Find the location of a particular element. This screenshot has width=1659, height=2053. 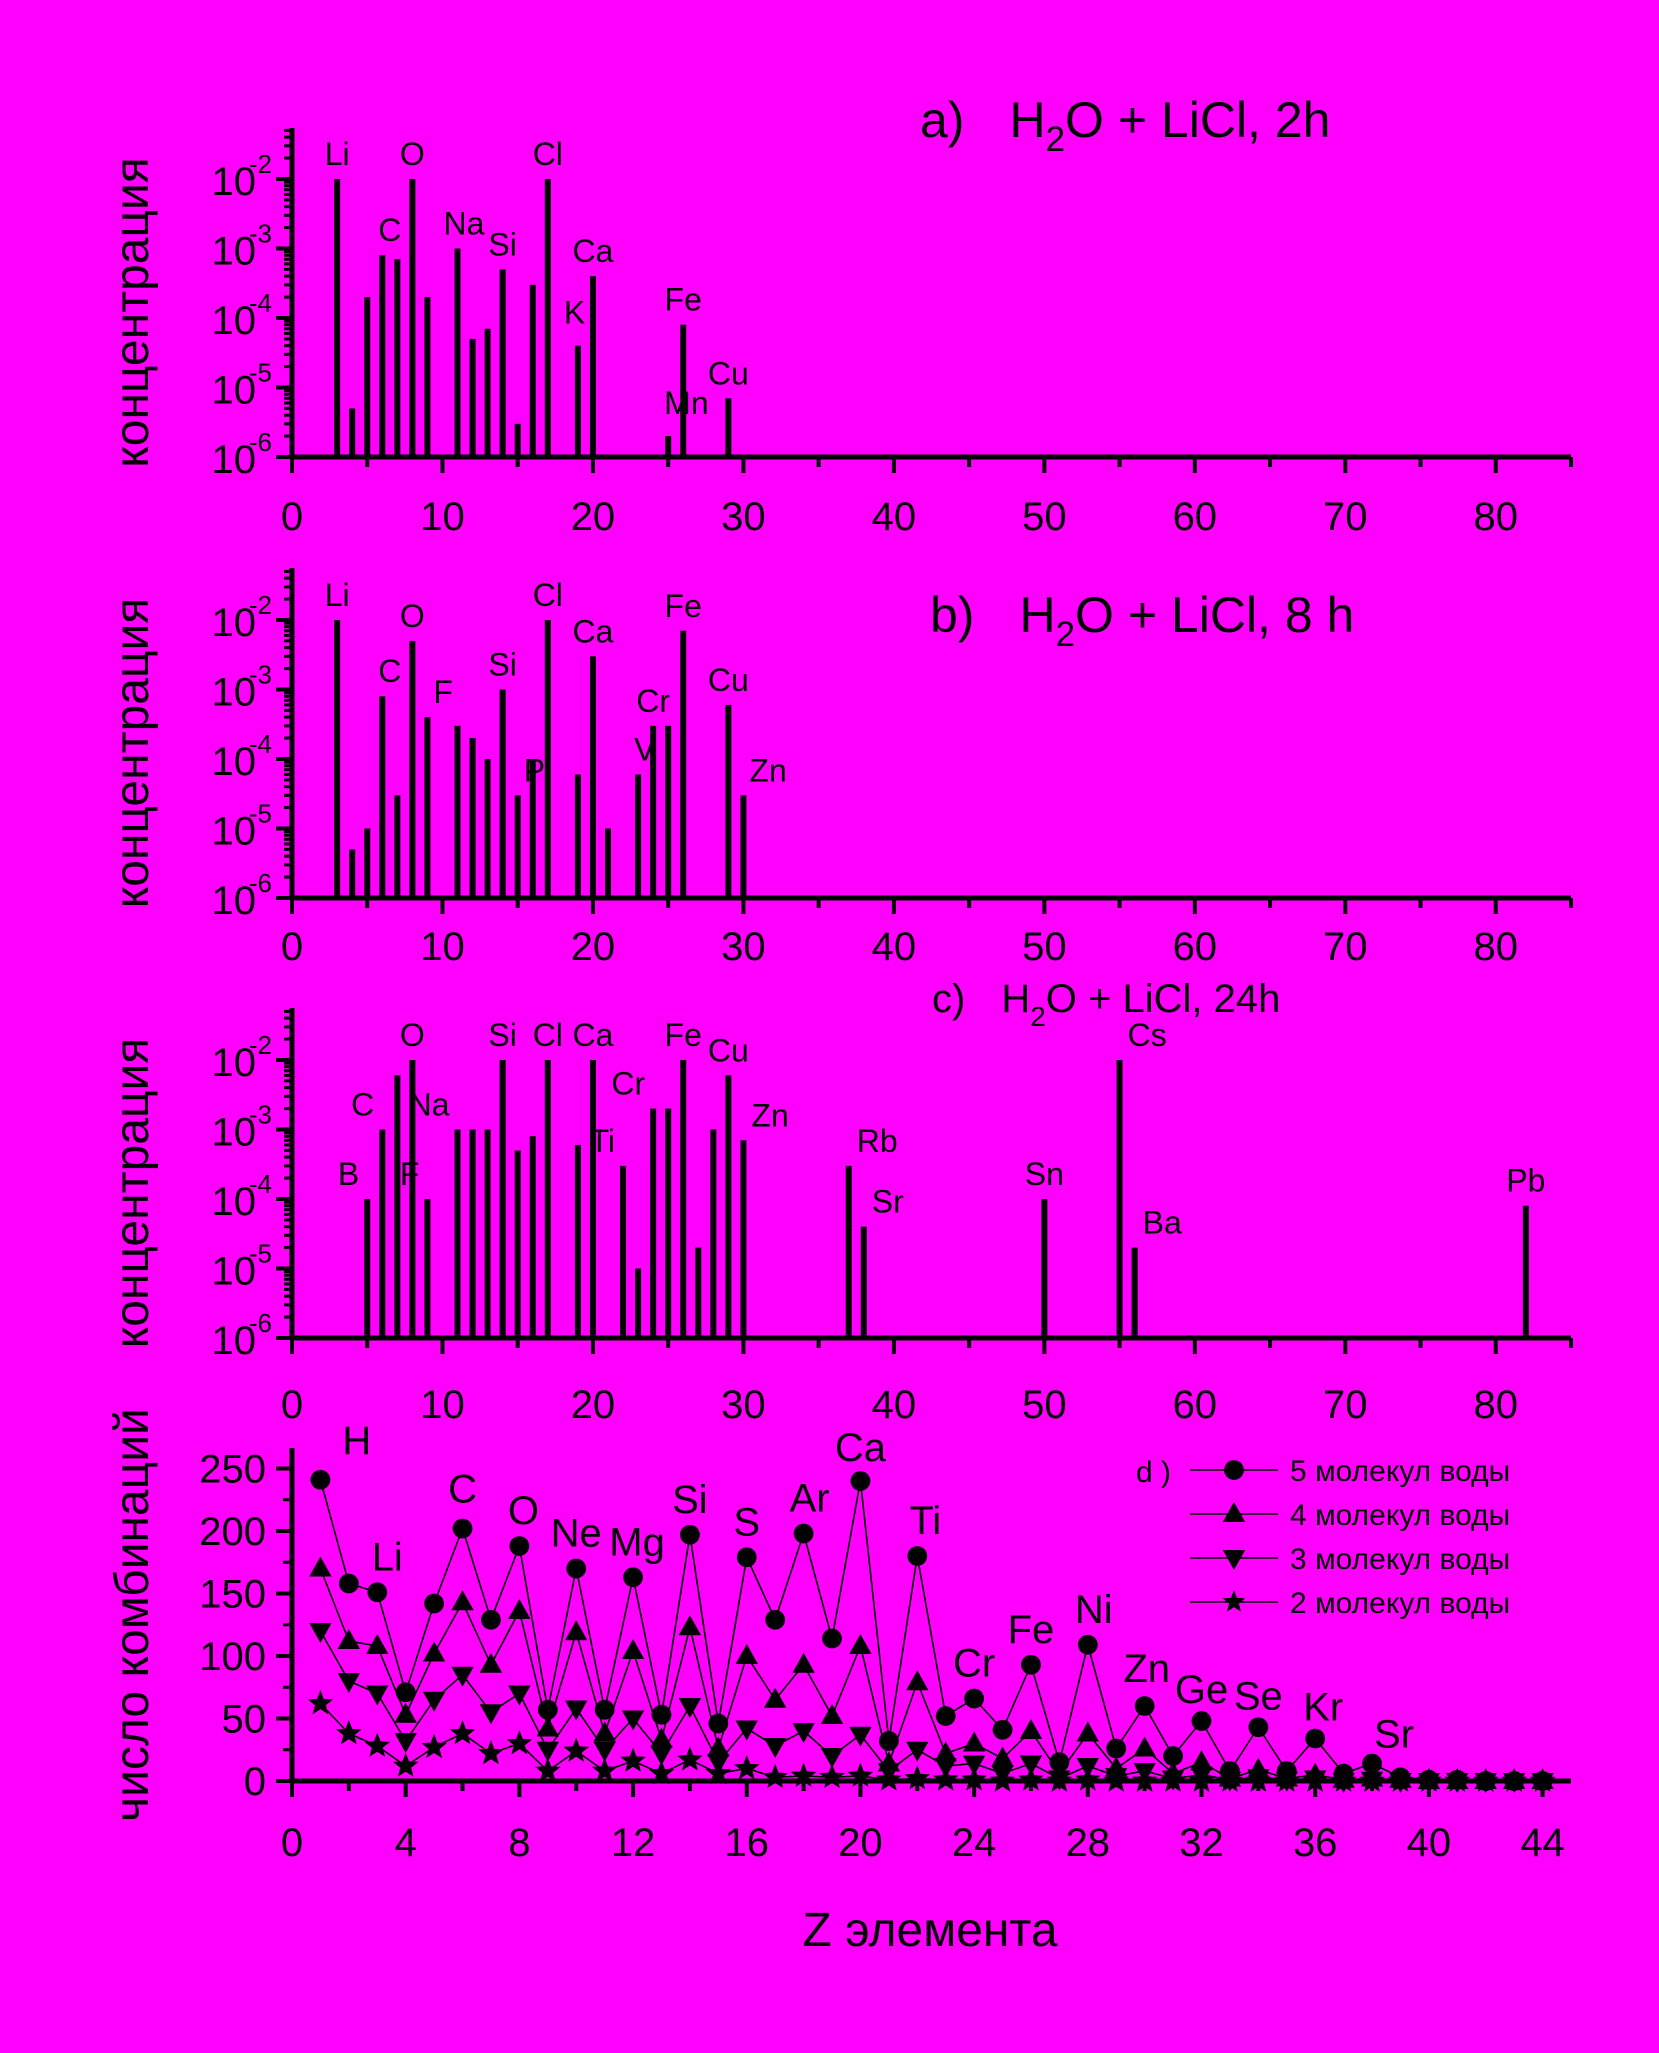

legend-label-2: 4 молекул воды is located at coordinates (1400, 1515).